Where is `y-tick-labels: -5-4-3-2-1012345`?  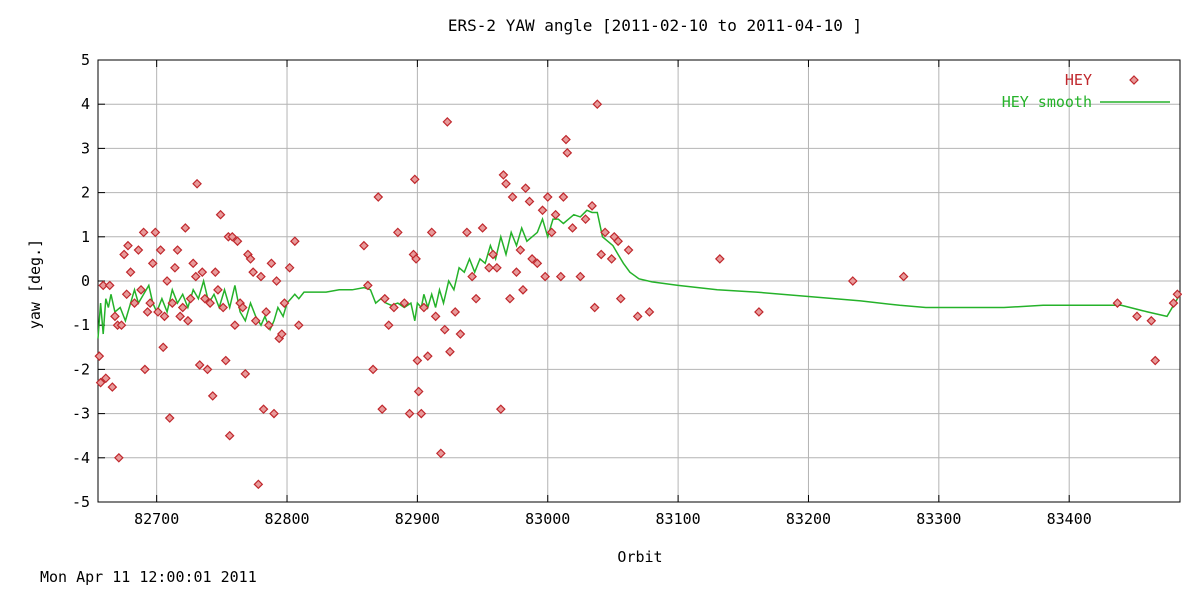 y-tick-labels: -5-4-3-2-1012345 is located at coordinates (81, 281).